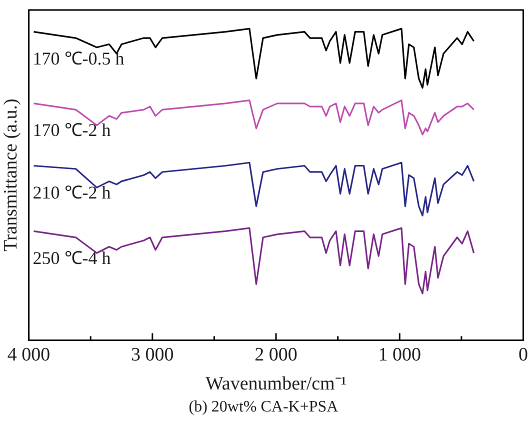  I want to click on x-tick-label: 1 000, so click(400, 355).